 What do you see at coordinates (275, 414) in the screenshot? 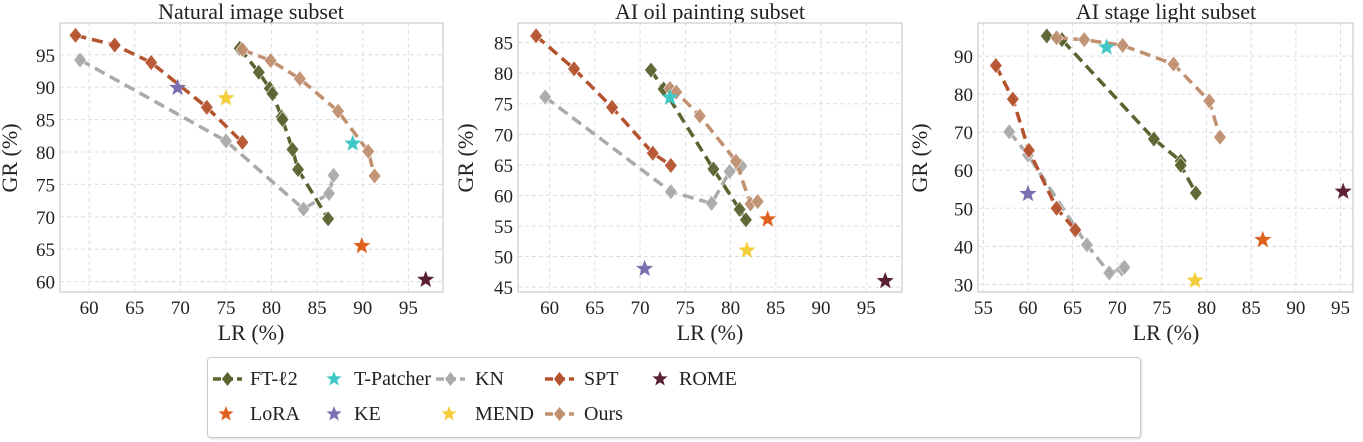
I see `legend-label: LoRA` at bounding box center [275, 414].